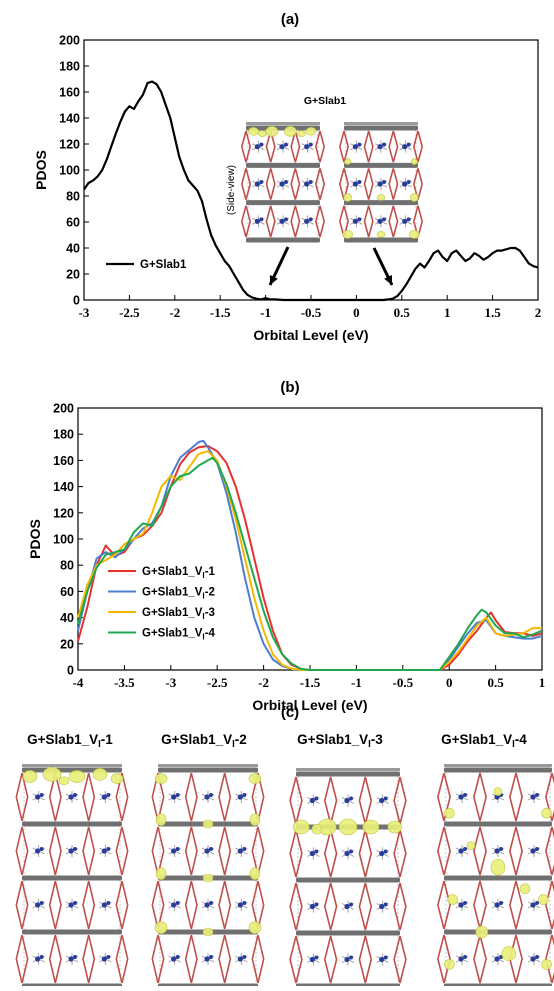 The width and height of the screenshot is (554, 991). I want to click on x-tick-label: 0, so click(449, 682).